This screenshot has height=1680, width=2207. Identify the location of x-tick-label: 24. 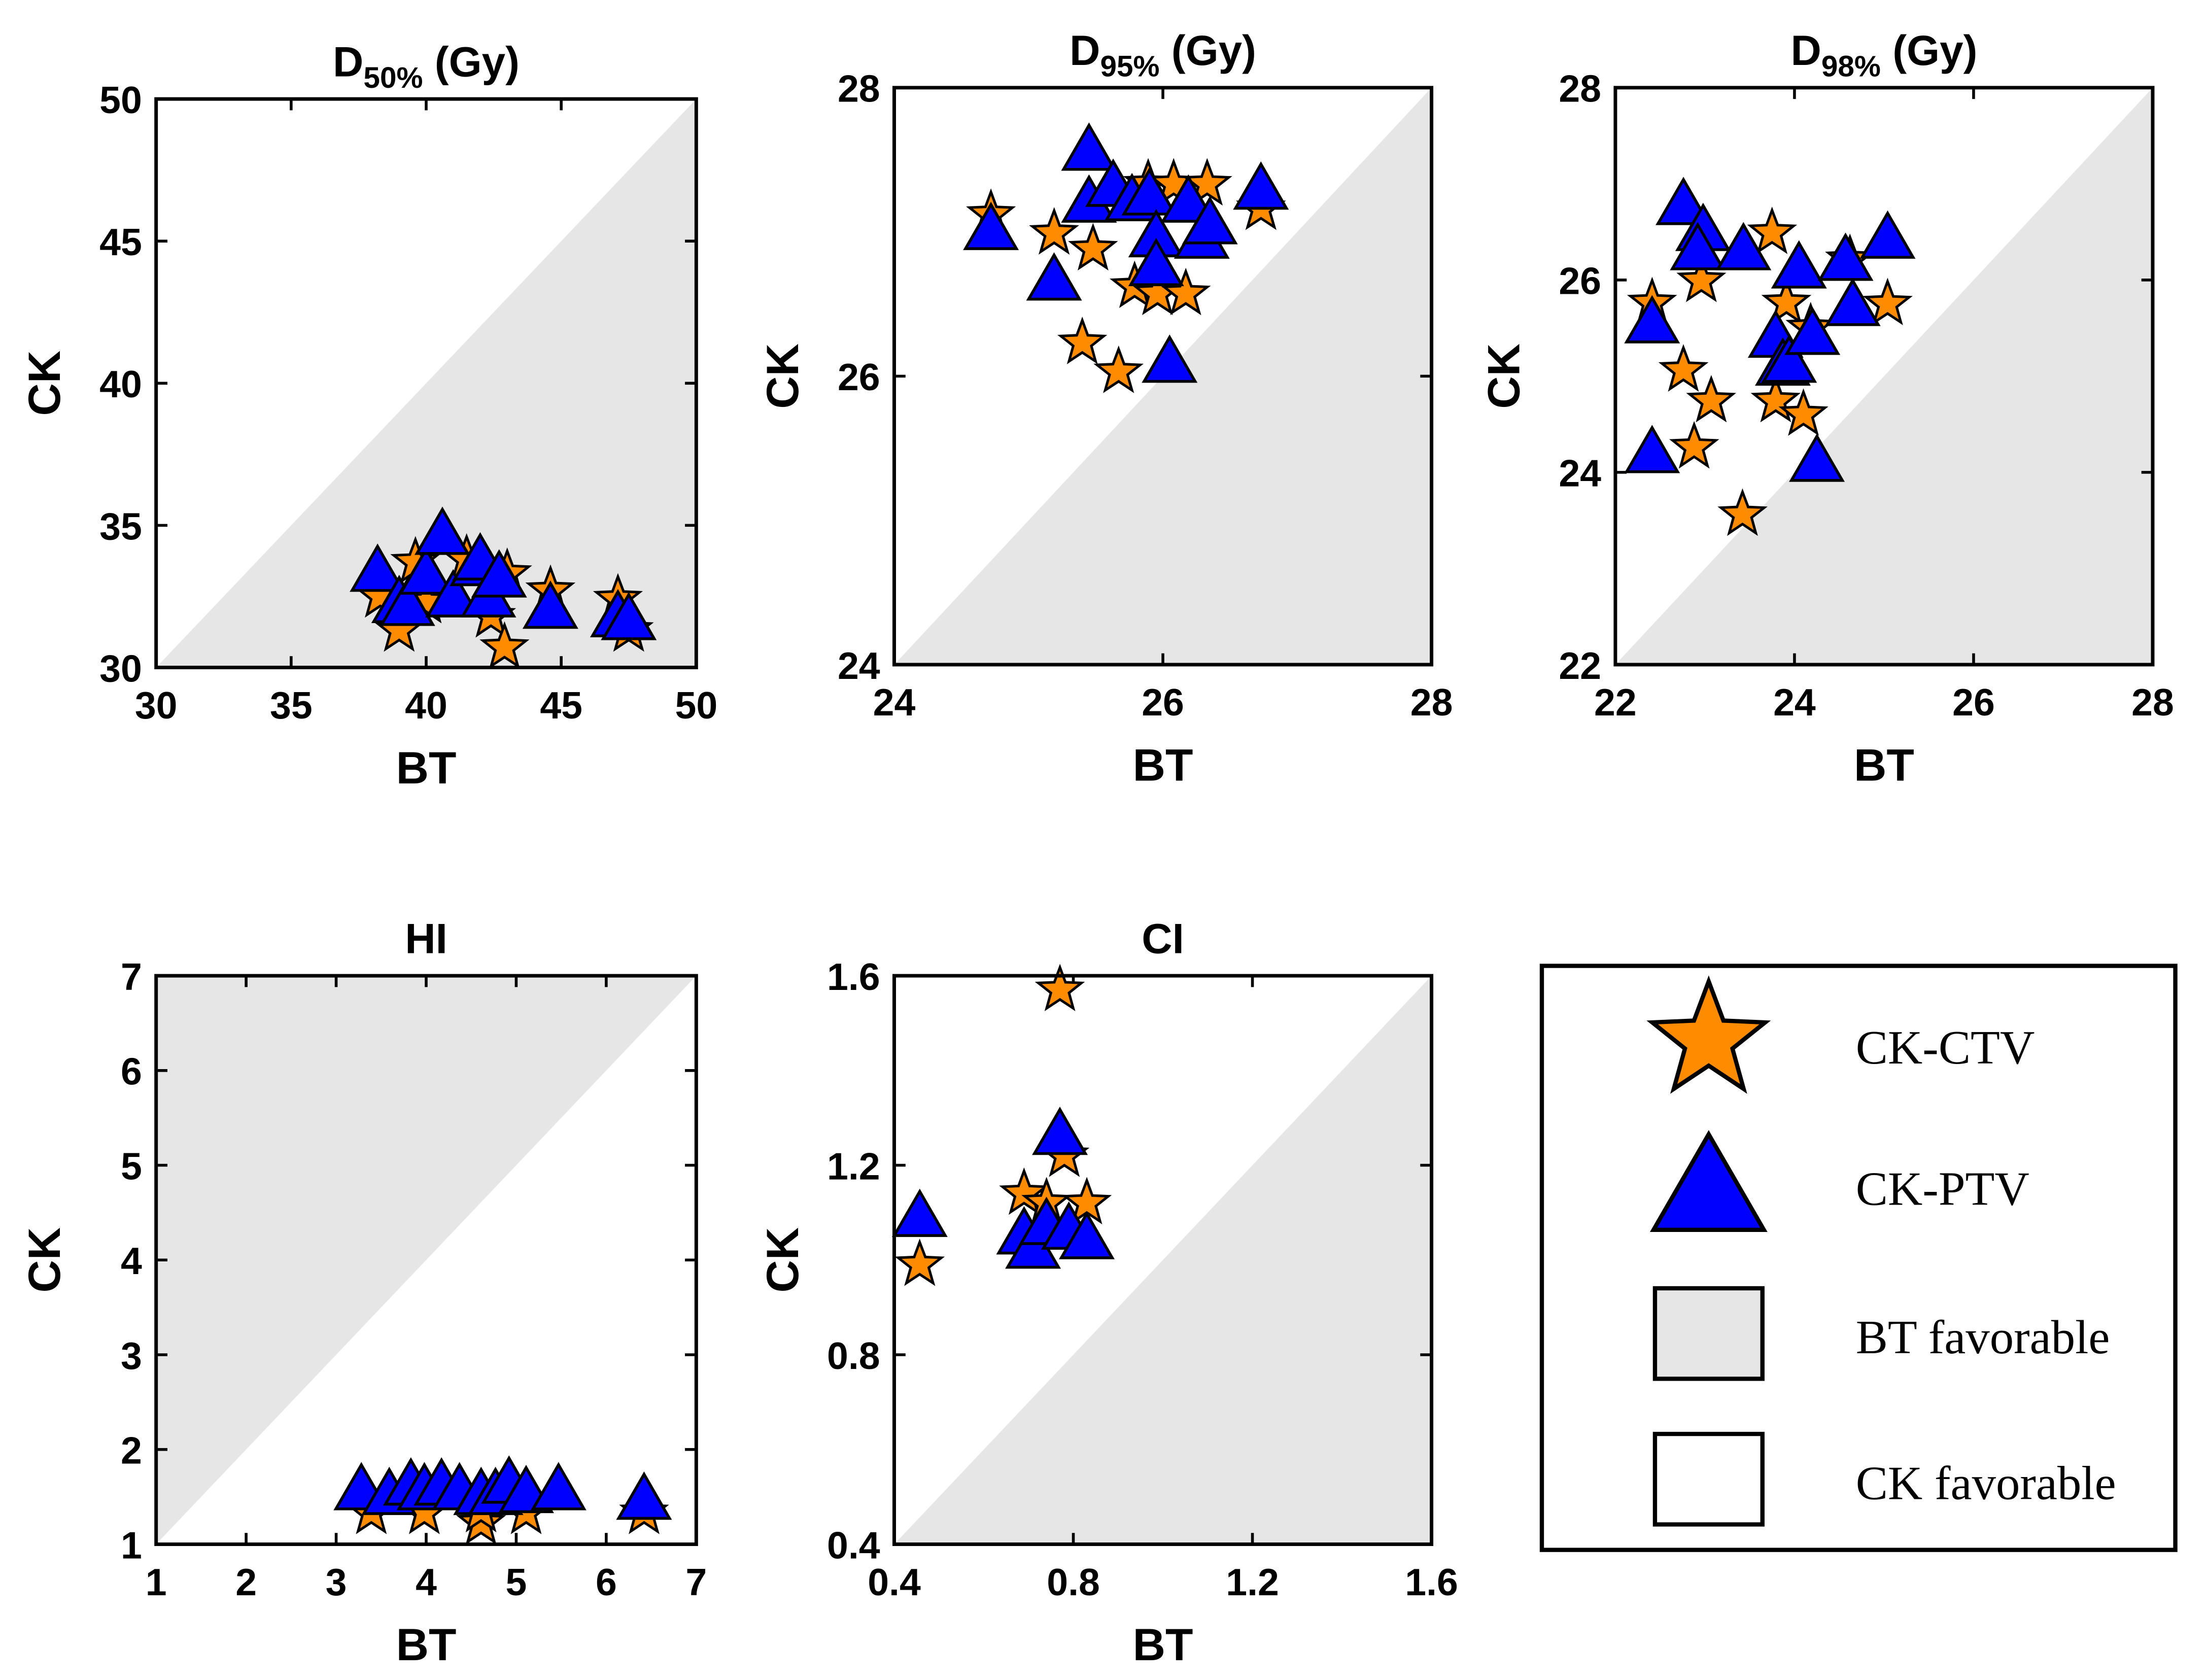
(1794, 702).